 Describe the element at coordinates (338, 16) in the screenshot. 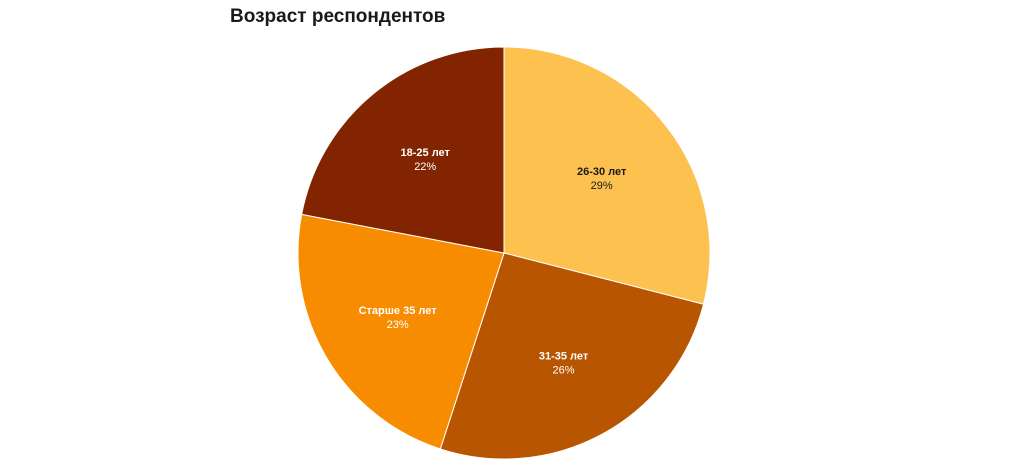

I see `chart-title: Возраст респондентов` at that location.